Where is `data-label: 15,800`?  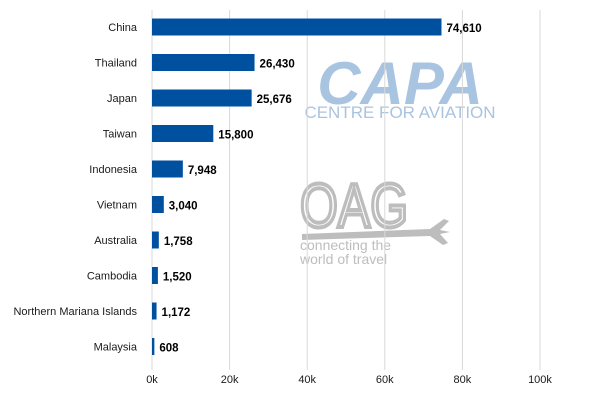 data-label: 15,800 is located at coordinates (235, 136).